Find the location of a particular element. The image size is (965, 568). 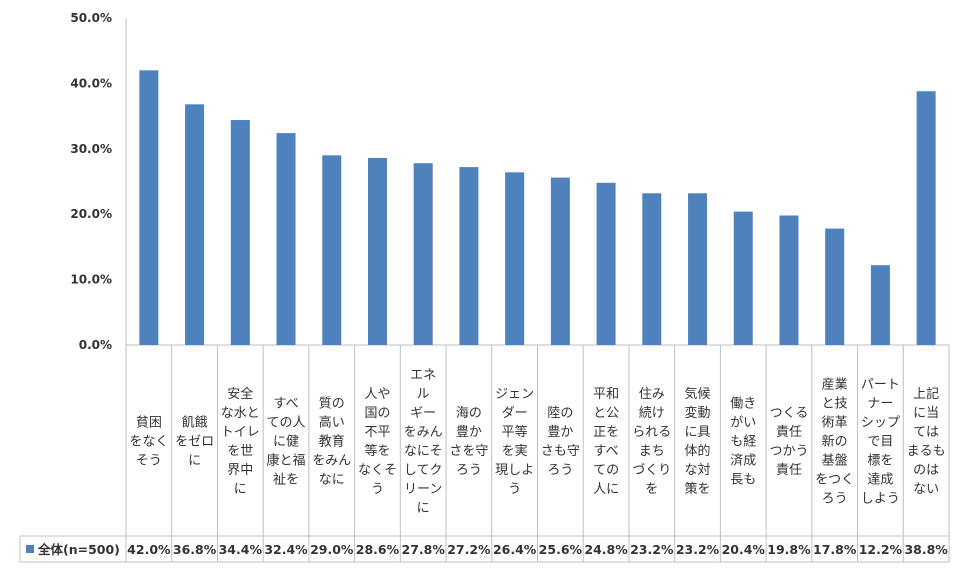

category-label: 人や国の不平等をなくそう is located at coordinates (377, 442).